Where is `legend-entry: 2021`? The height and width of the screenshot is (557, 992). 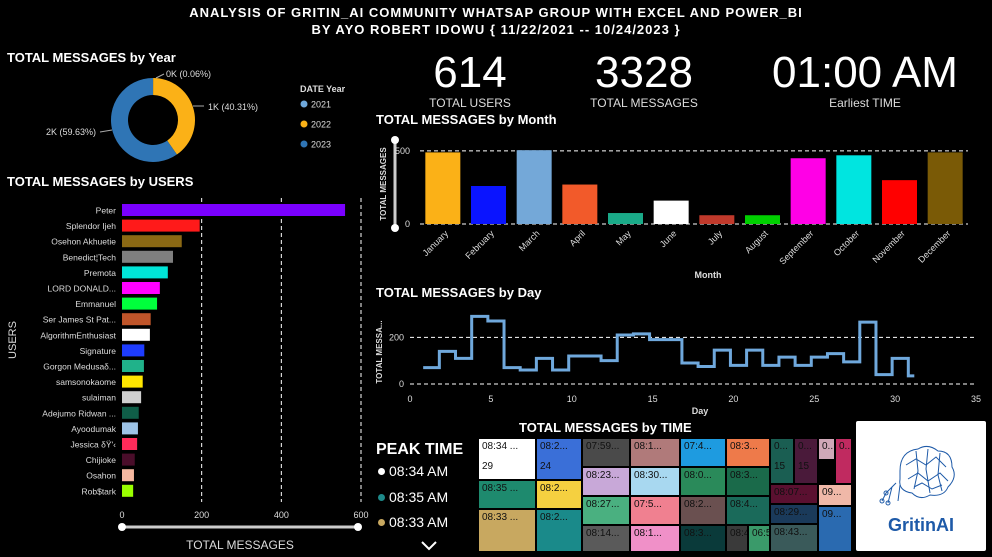
legend-entry: 2021 is located at coordinates (321, 105).